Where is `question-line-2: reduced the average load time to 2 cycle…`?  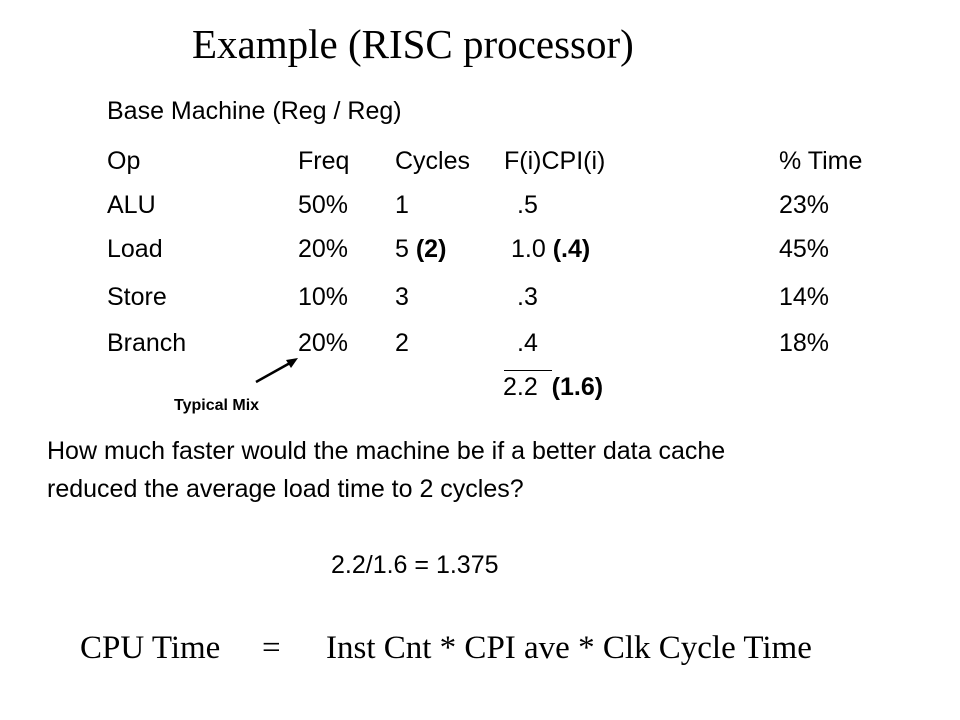 question-line-2: reduced the average load time to 2 cycle… is located at coordinates (285, 489).